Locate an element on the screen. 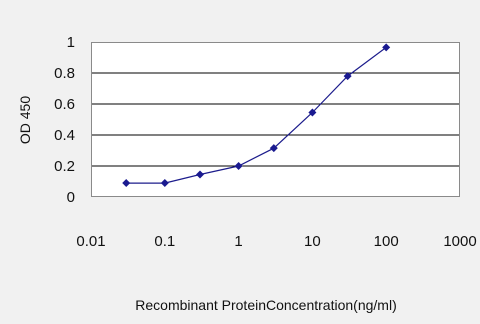 The image size is (480, 324). x-tick-label-5: 1000 is located at coordinates (459, 241).